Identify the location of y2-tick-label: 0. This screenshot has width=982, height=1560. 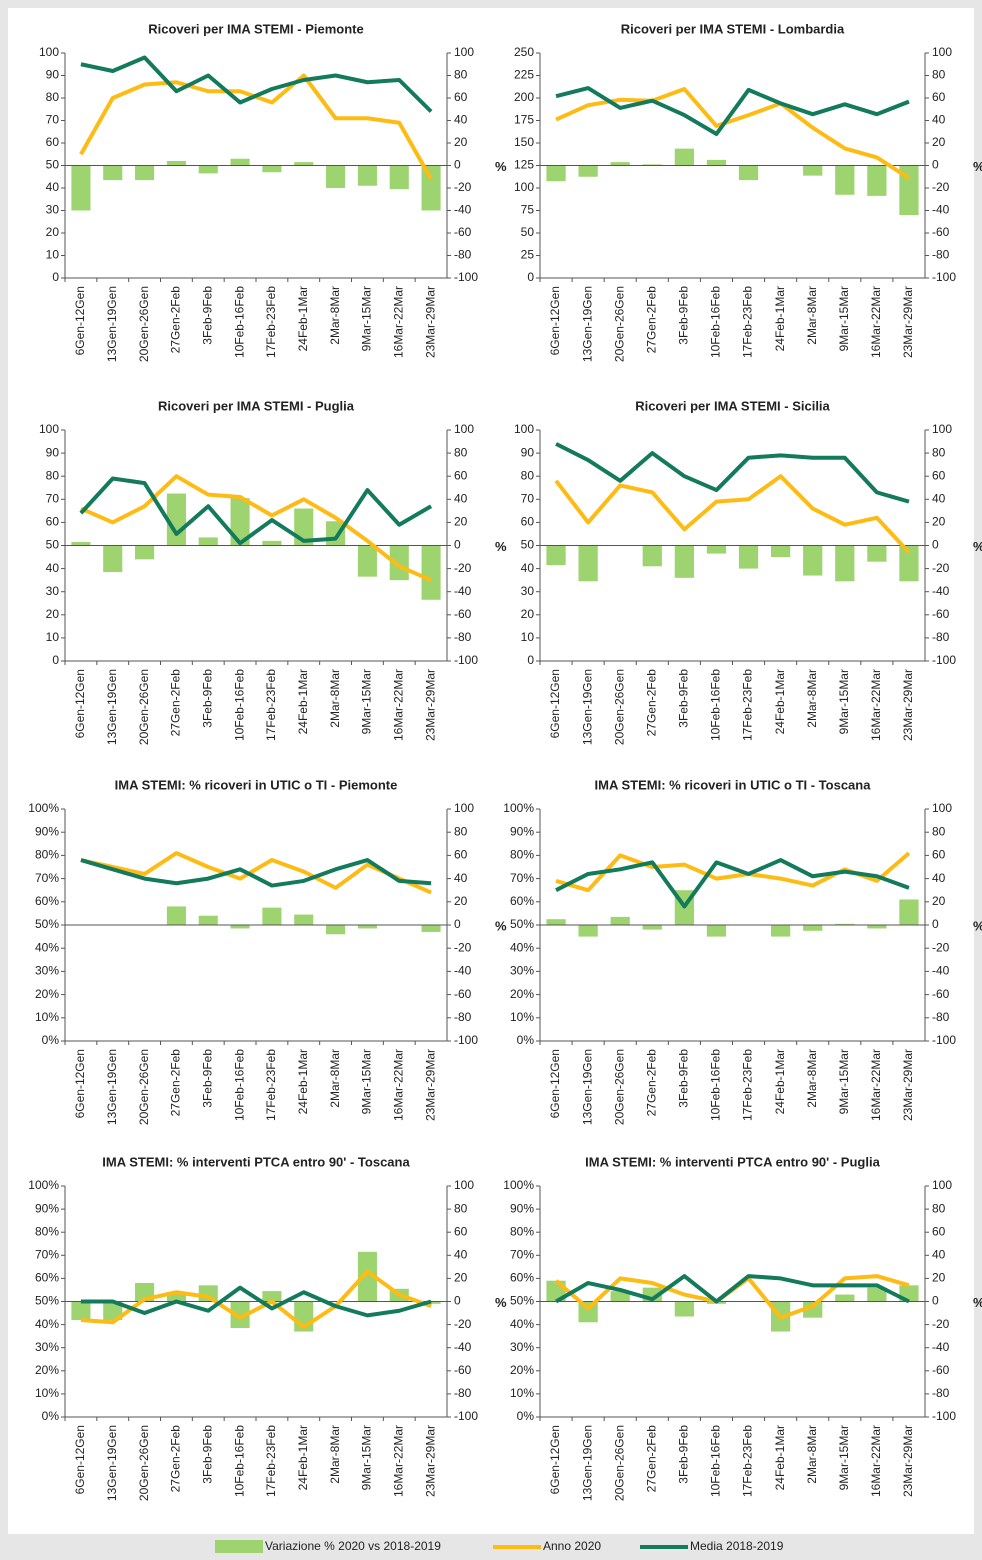
(935, 545).